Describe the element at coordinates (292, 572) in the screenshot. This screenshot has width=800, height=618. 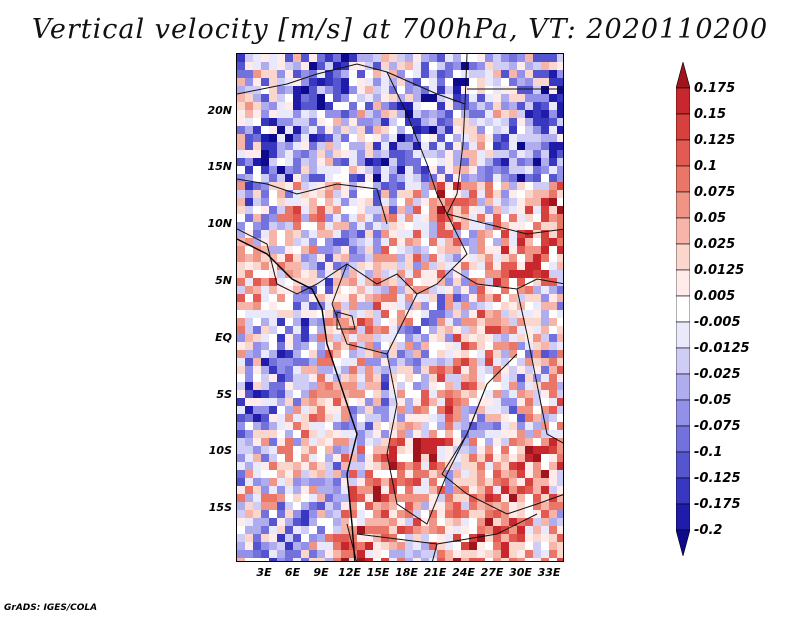
I see `lon-tick-label: 6E` at that location.